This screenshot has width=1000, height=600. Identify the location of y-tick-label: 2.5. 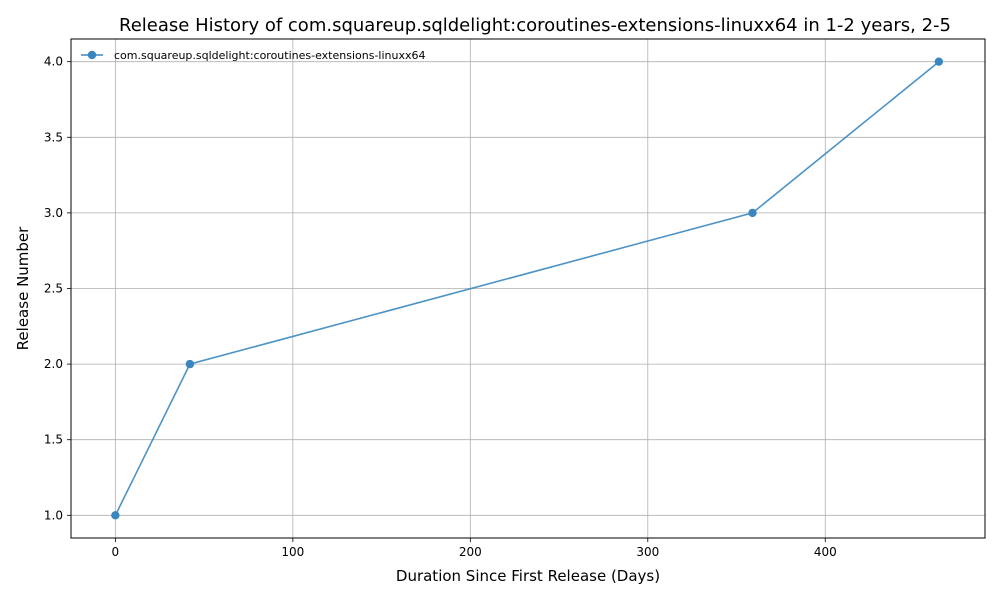
(53, 289).